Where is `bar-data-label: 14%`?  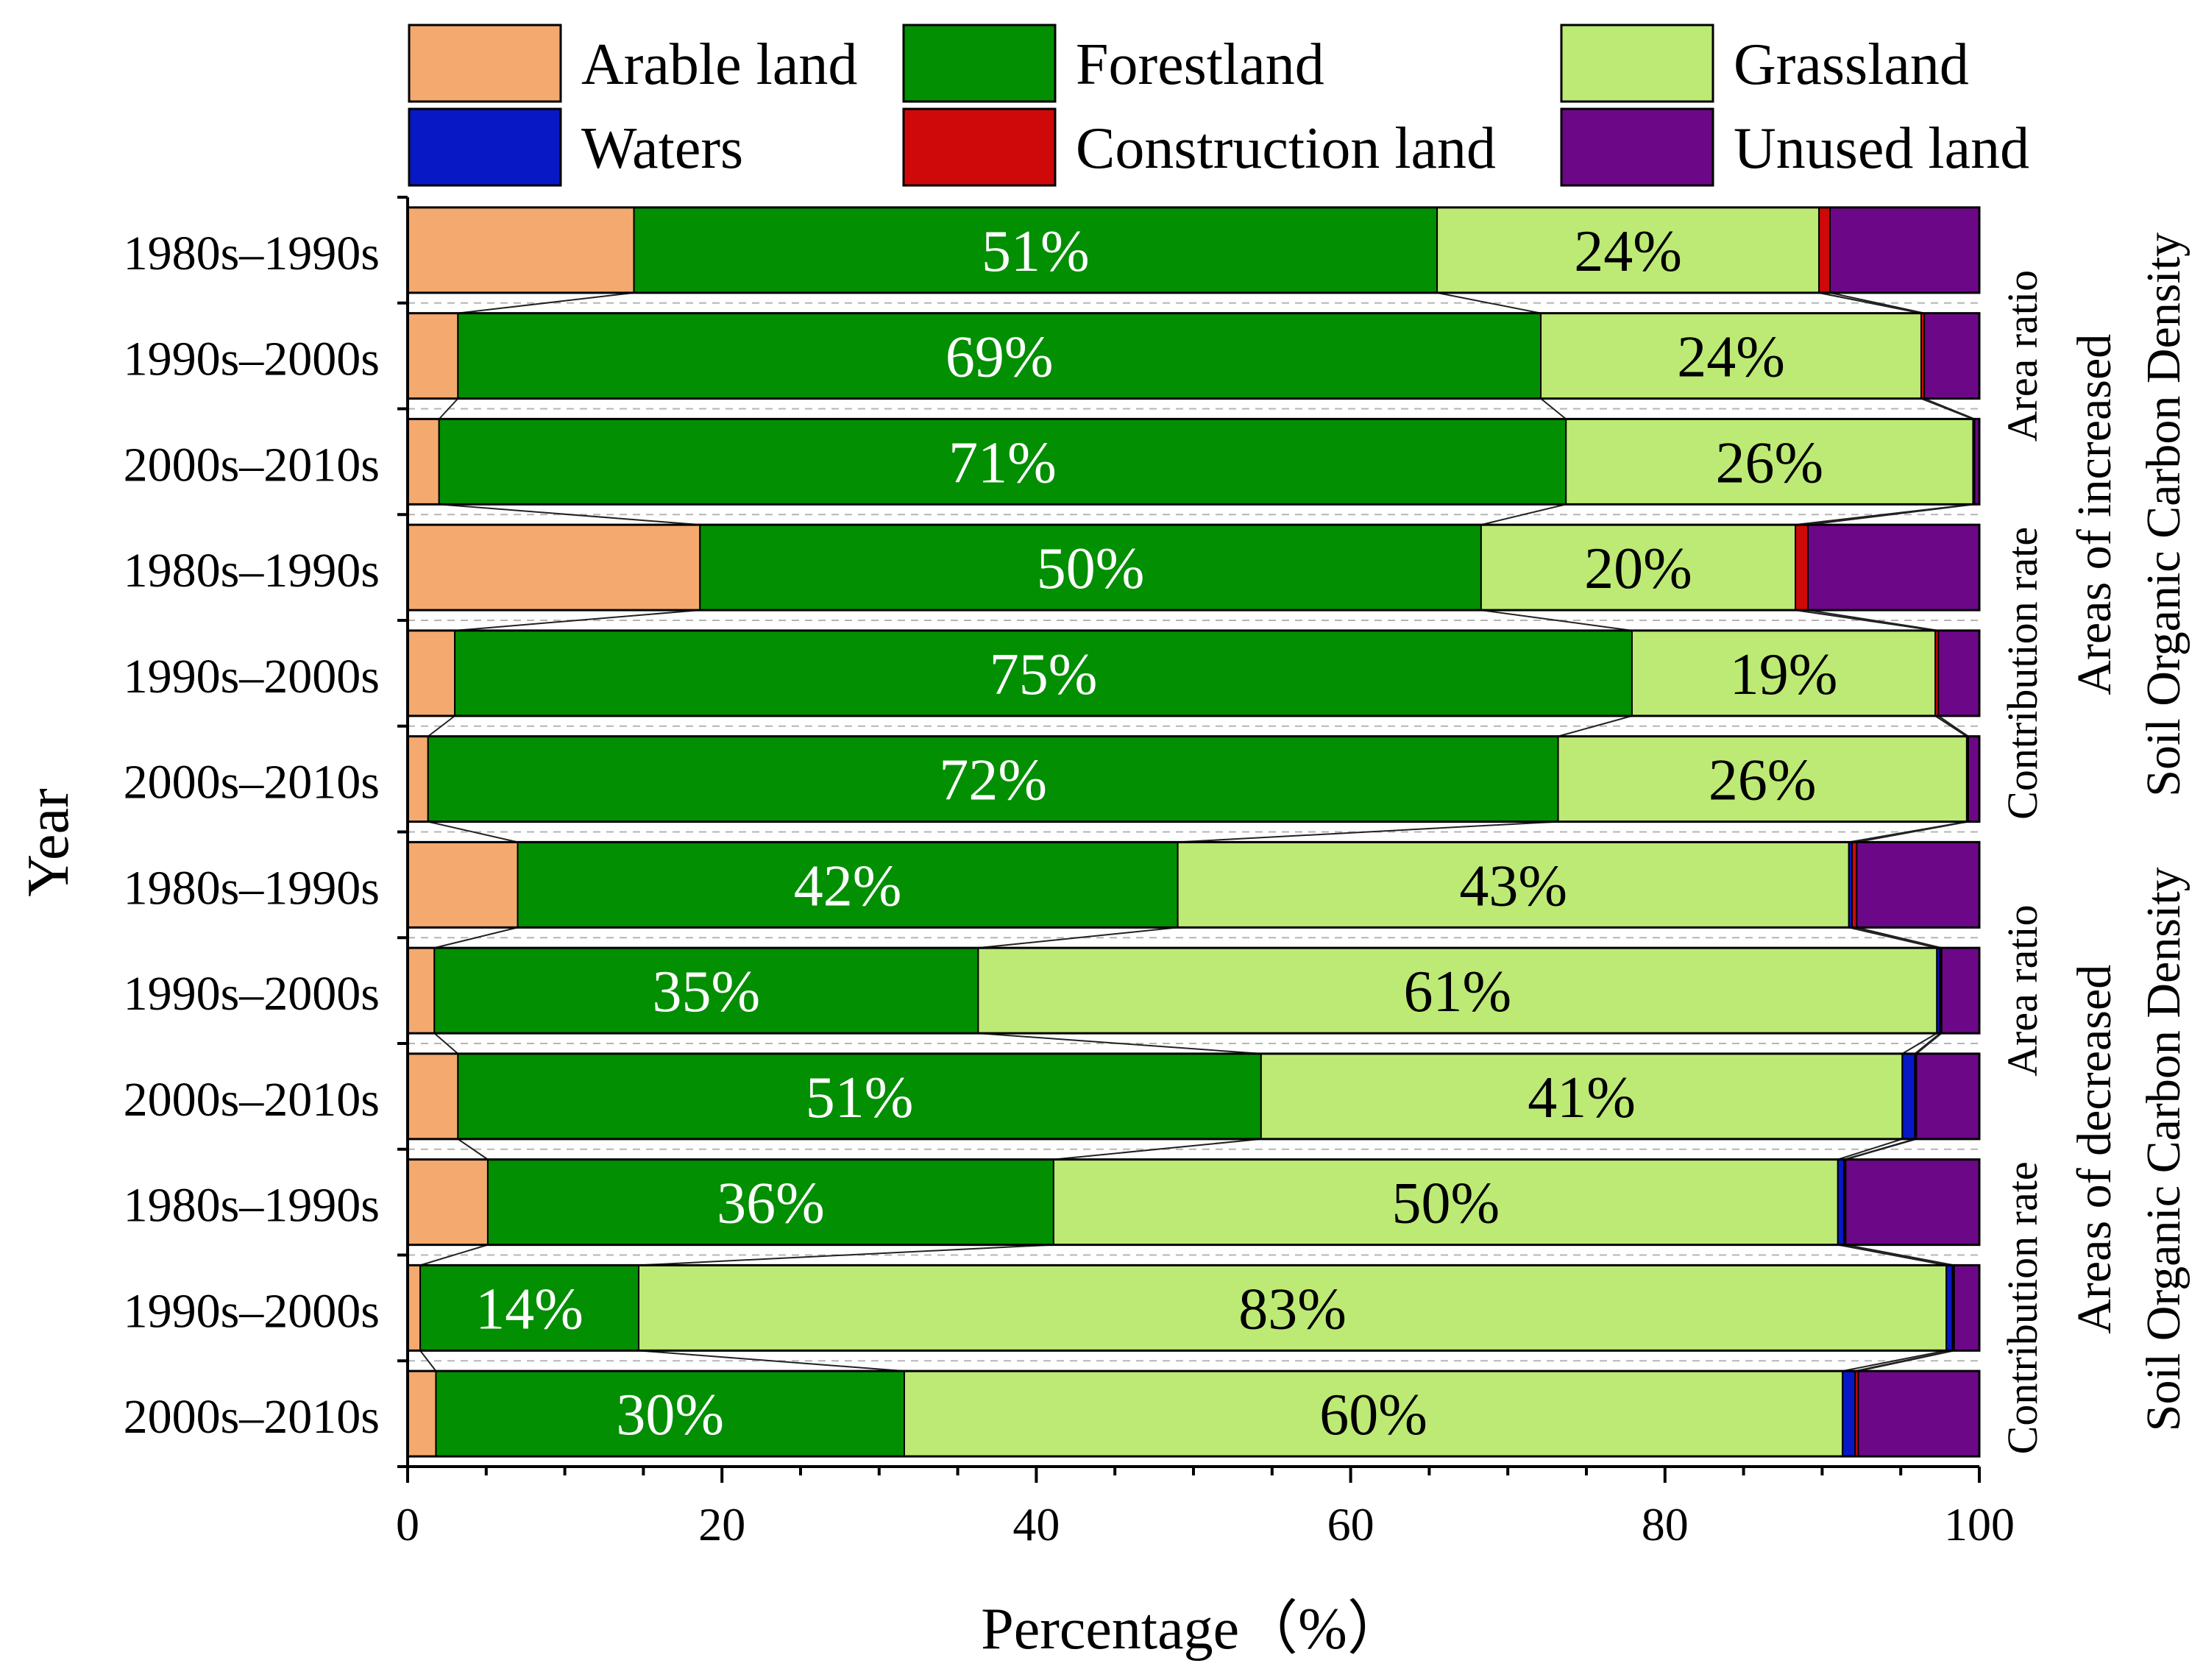
bar-data-label: 14% is located at coordinates (529, 1309).